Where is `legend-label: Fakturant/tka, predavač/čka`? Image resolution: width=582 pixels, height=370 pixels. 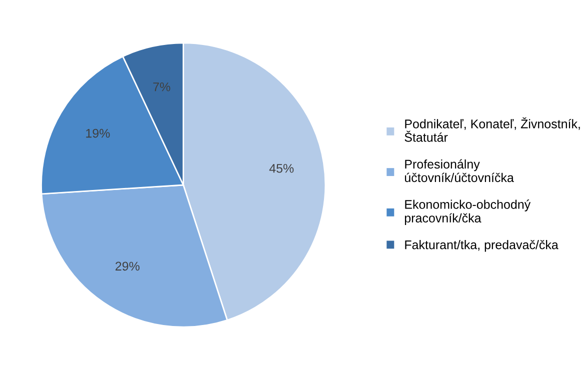 legend-label: Fakturant/tka, predavač/čka is located at coordinates (481, 246).